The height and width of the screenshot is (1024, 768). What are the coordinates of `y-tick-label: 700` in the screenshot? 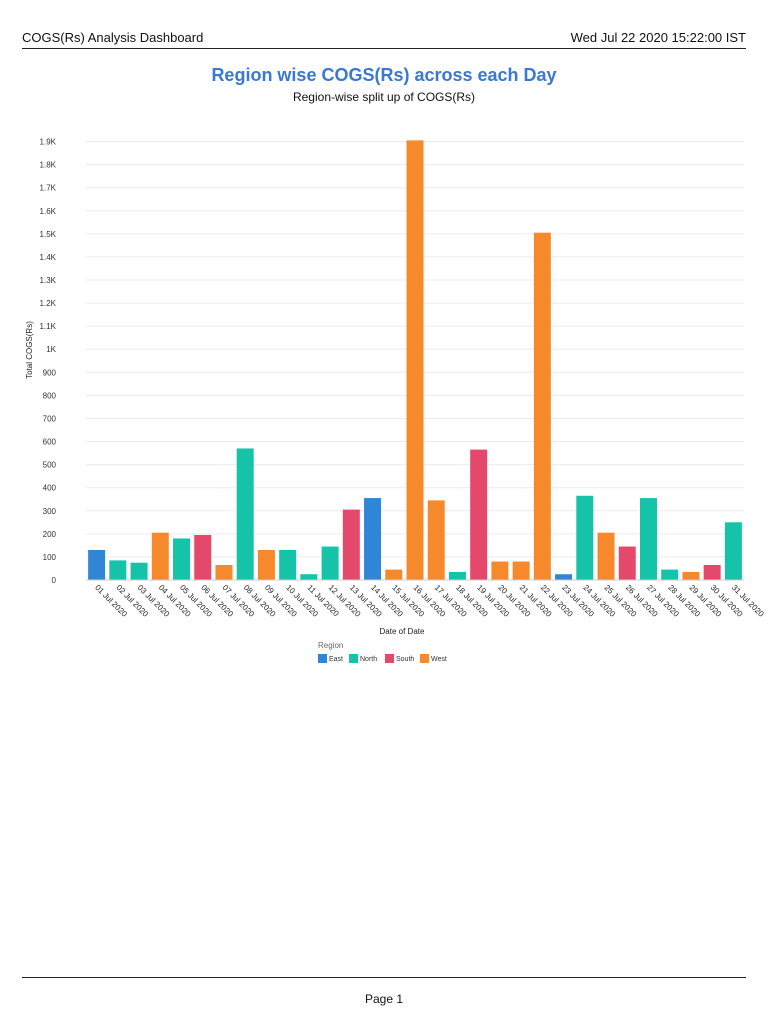 It's located at (50, 418).